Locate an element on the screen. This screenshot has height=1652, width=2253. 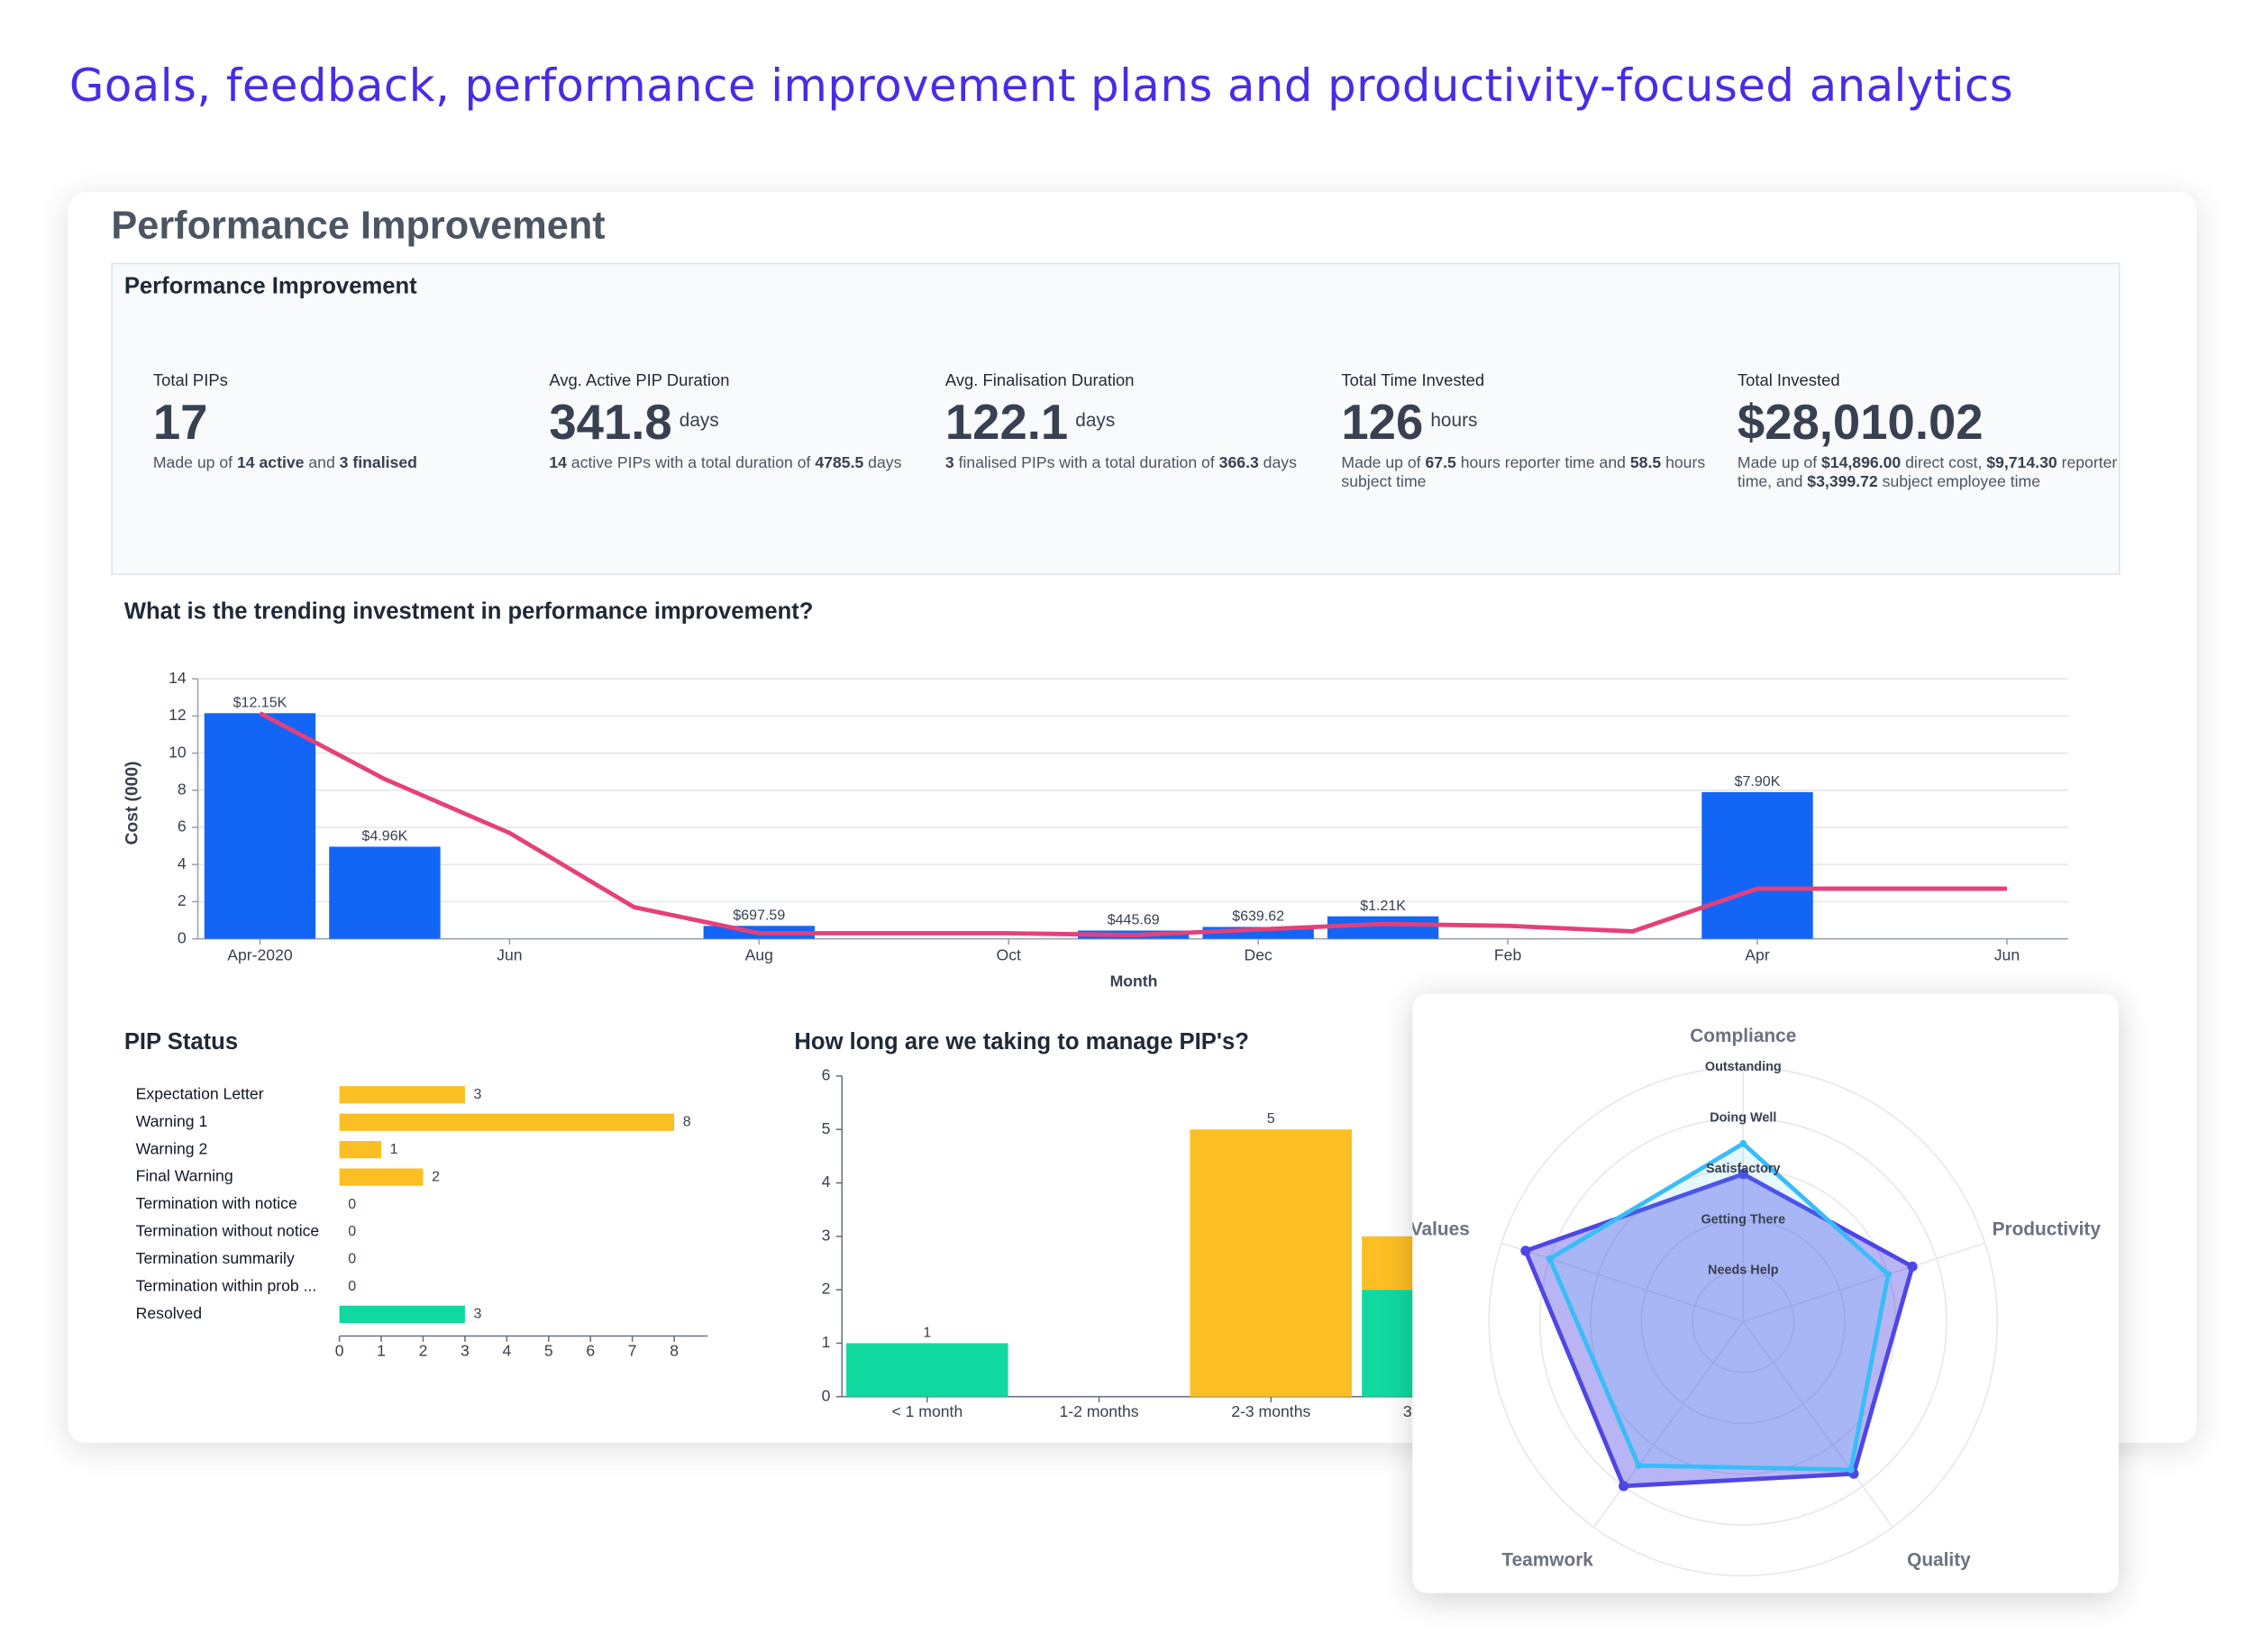
description-text: subject employee time is located at coordinates (1959, 482).